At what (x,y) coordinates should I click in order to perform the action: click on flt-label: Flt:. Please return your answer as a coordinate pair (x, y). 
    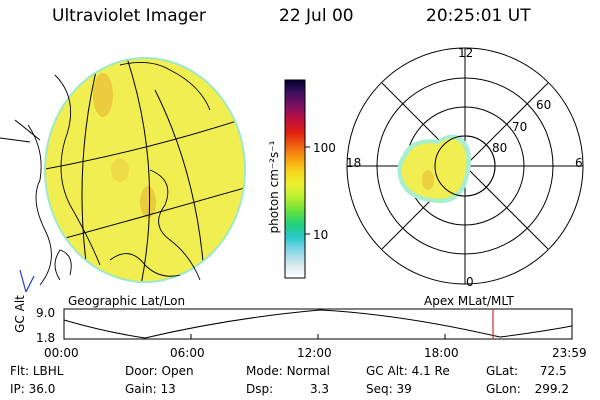
    Looking at the image, I should click on (19, 371).